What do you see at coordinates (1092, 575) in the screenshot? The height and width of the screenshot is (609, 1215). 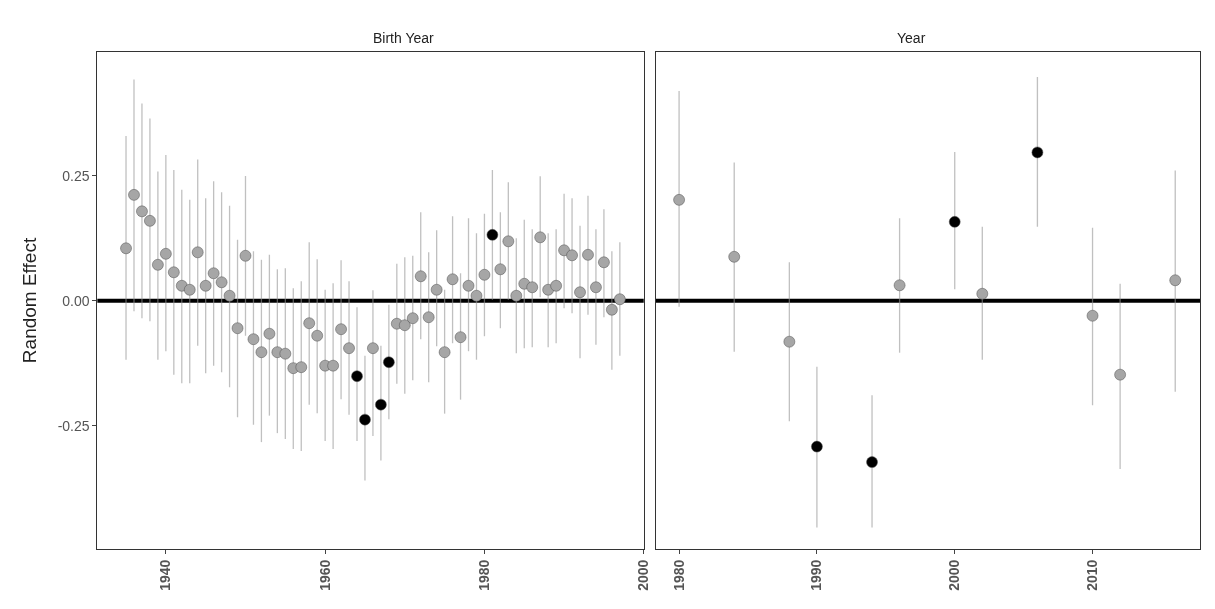 I see `x-tick-label: 2010` at bounding box center [1092, 575].